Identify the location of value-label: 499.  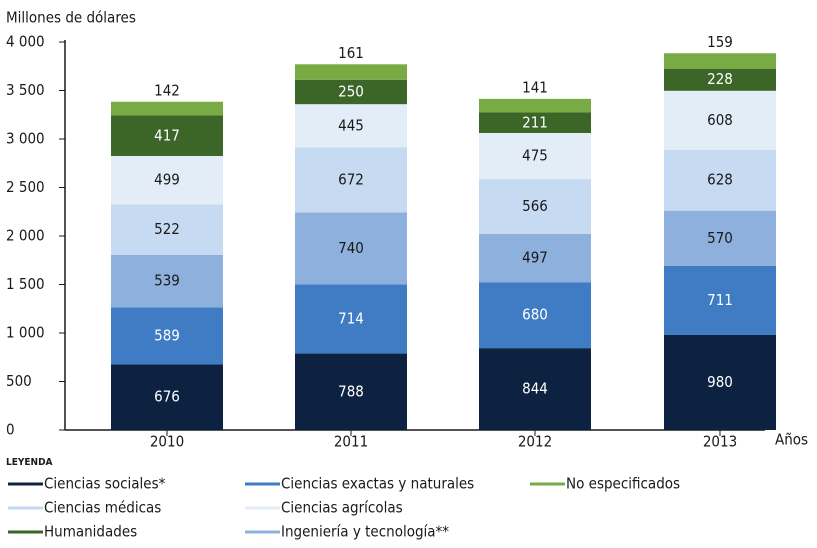
(167, 180).